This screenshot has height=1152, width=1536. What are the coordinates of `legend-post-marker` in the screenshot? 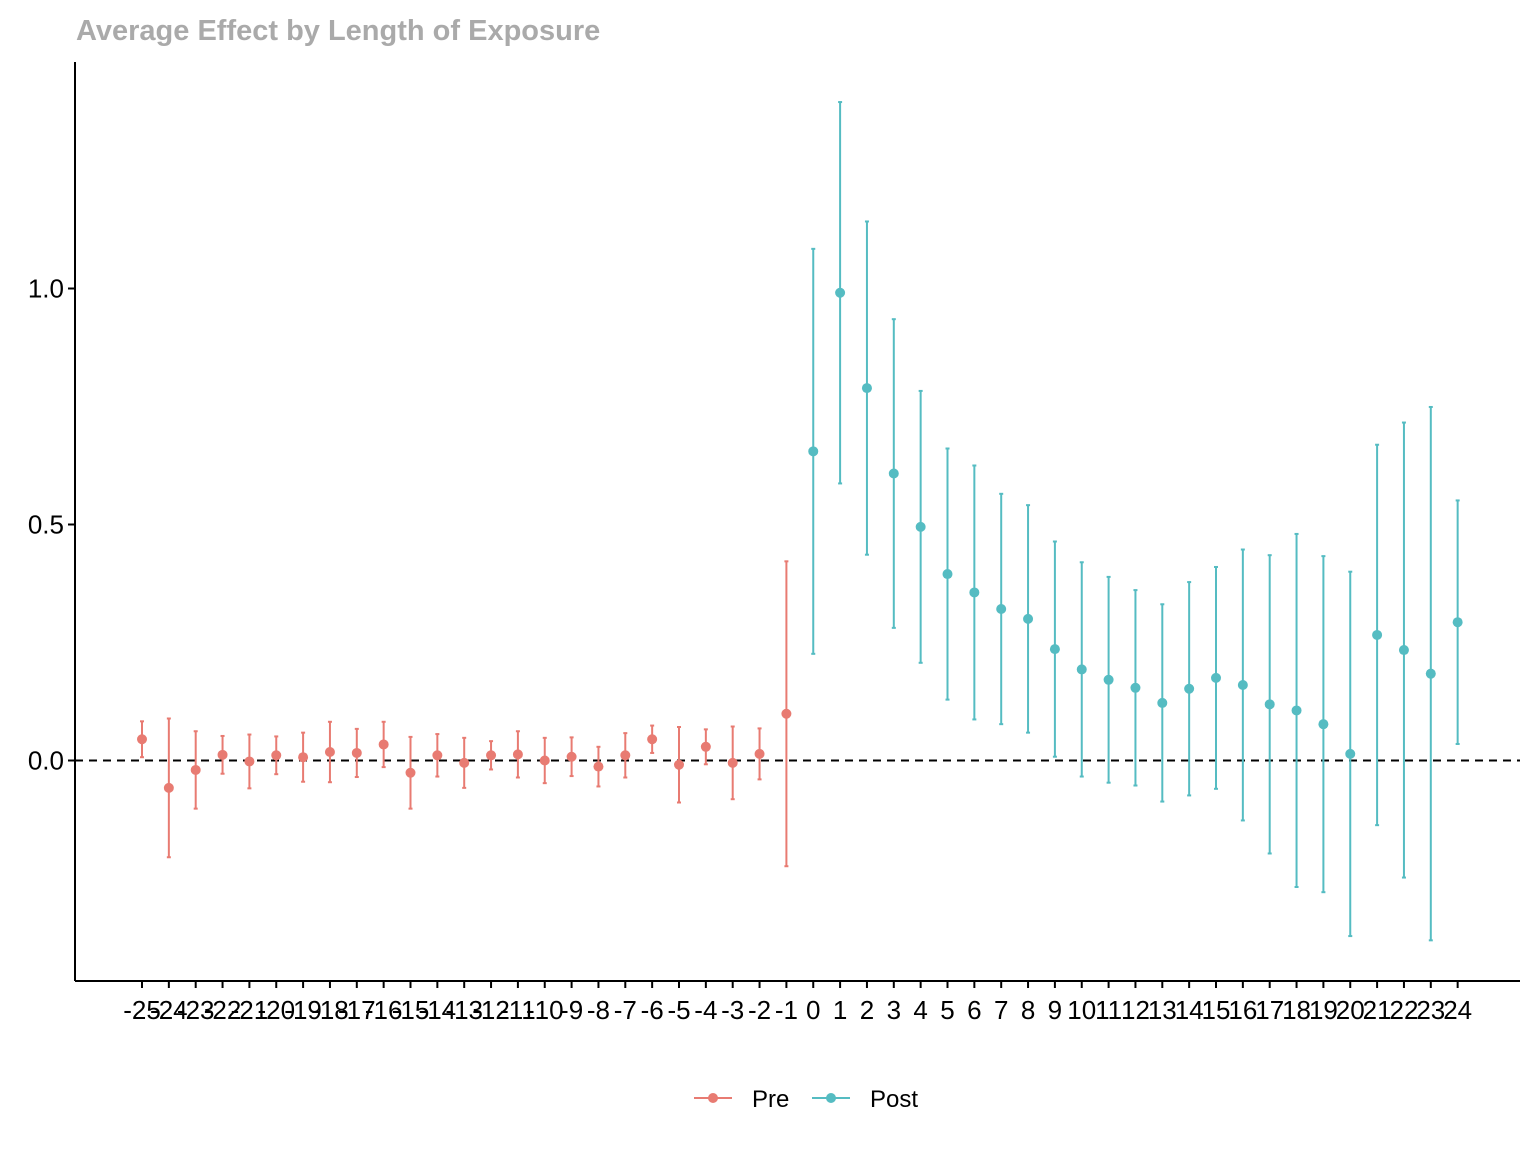 It's located at (831, 1098).